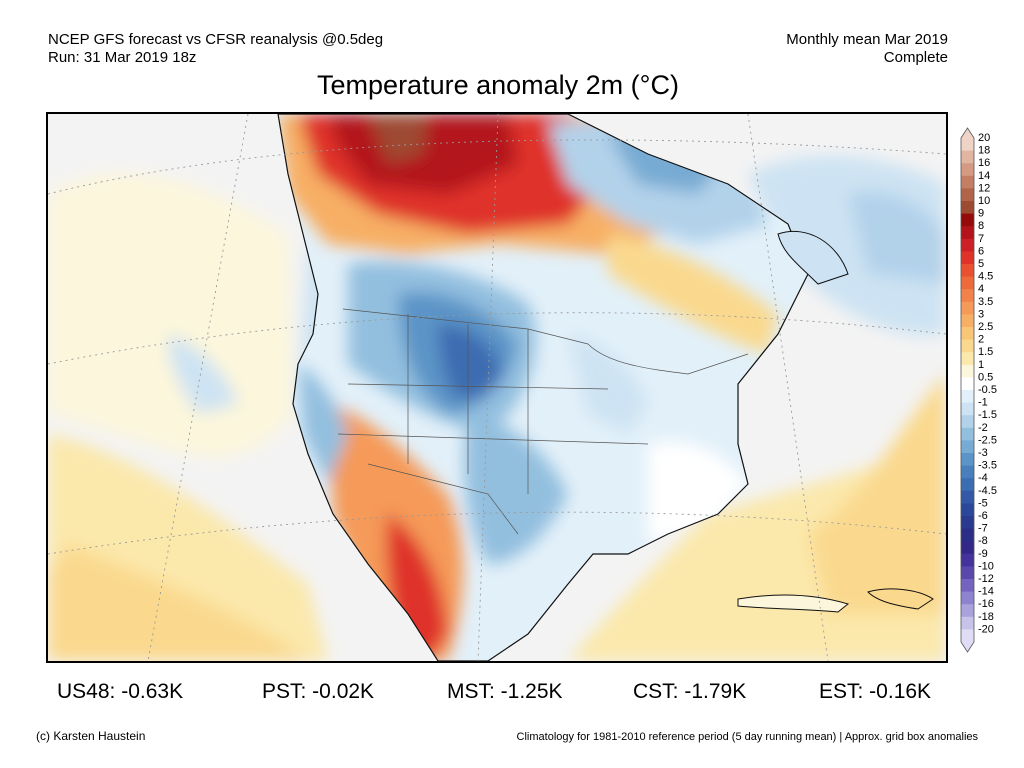 The image size is (1024, 768). What do you see at coordinates (986, 617) in the screenshot?
I see `legend-label: -18` at bounding box center [986, 617].